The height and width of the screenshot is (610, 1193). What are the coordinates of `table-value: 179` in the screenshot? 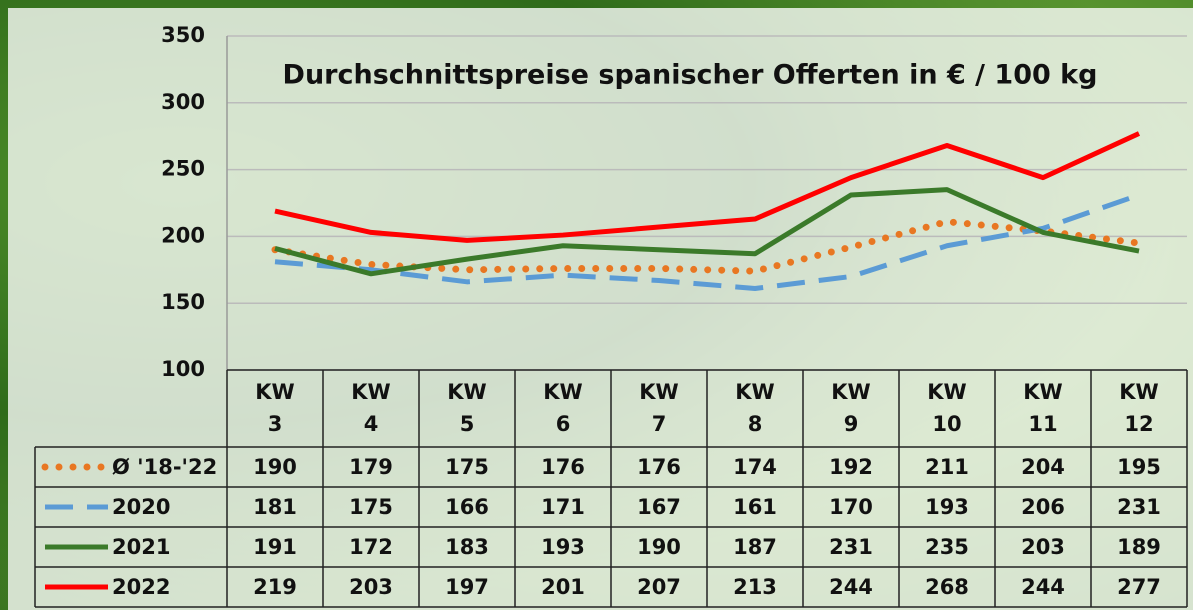 It's located at (371, 467).